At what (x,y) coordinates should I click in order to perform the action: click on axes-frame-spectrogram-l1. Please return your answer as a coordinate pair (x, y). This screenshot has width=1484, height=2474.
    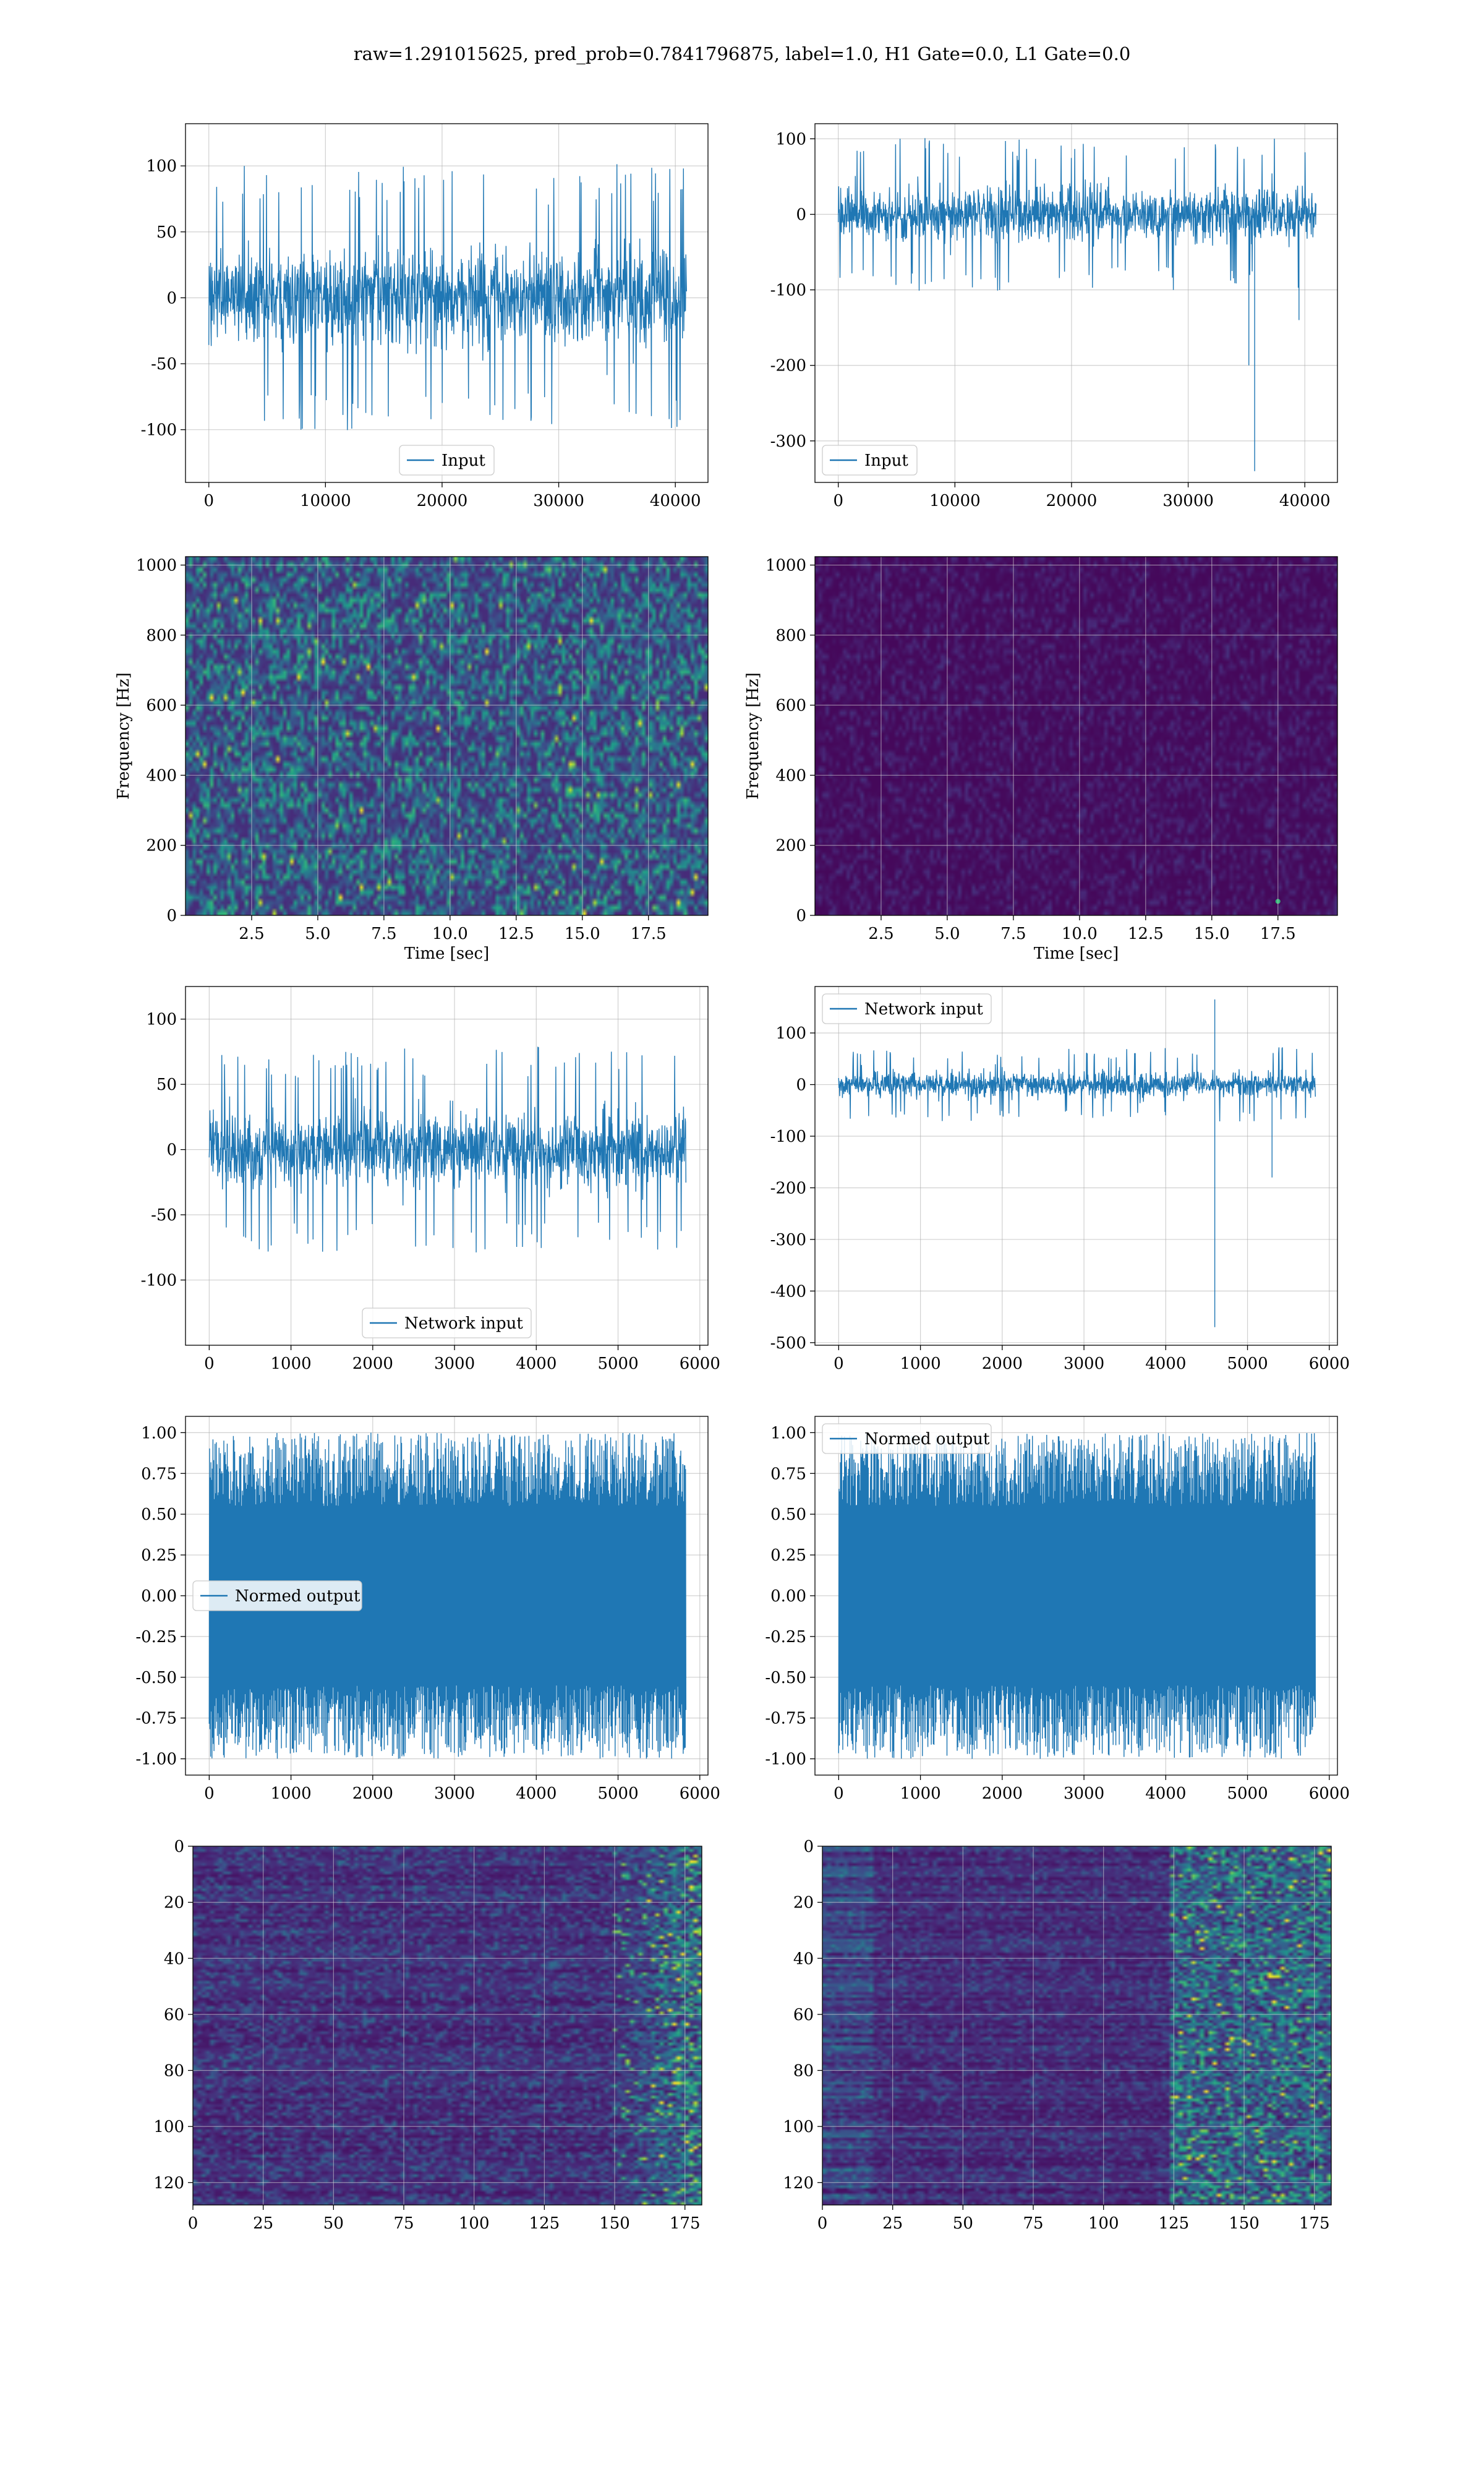
    Looking at the image, I should click on (1076, 736).